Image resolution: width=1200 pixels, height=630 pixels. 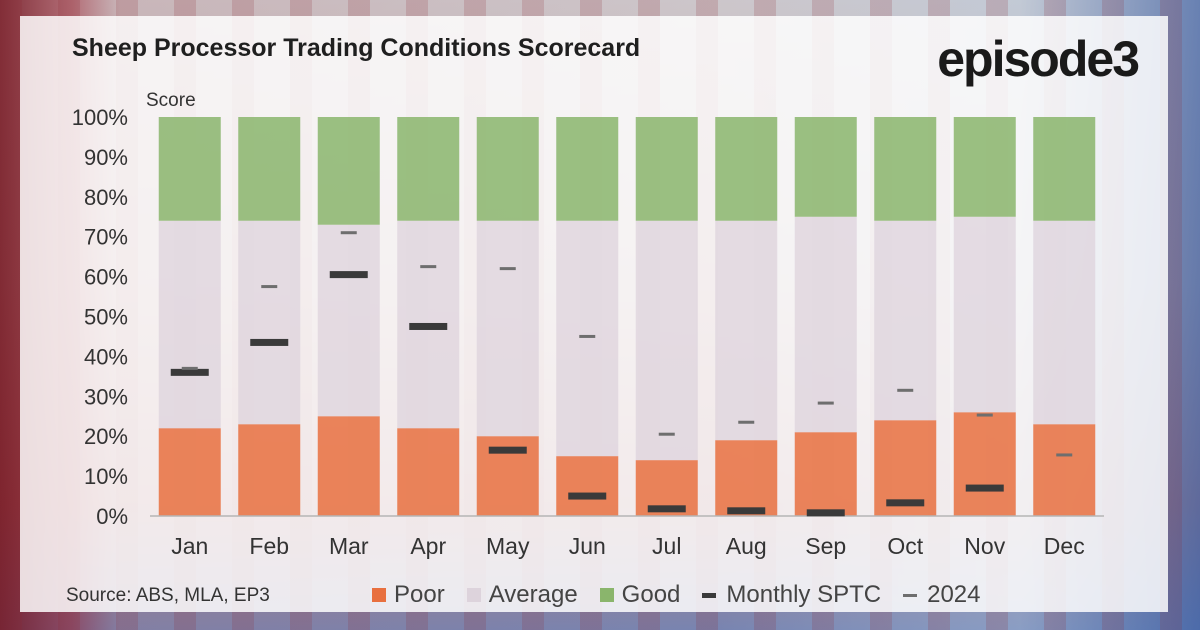 What do you see at coordinates (269, 470) in the screenshot?
I see `bar-segment-poor-feb` at bounding box center [269, 470].